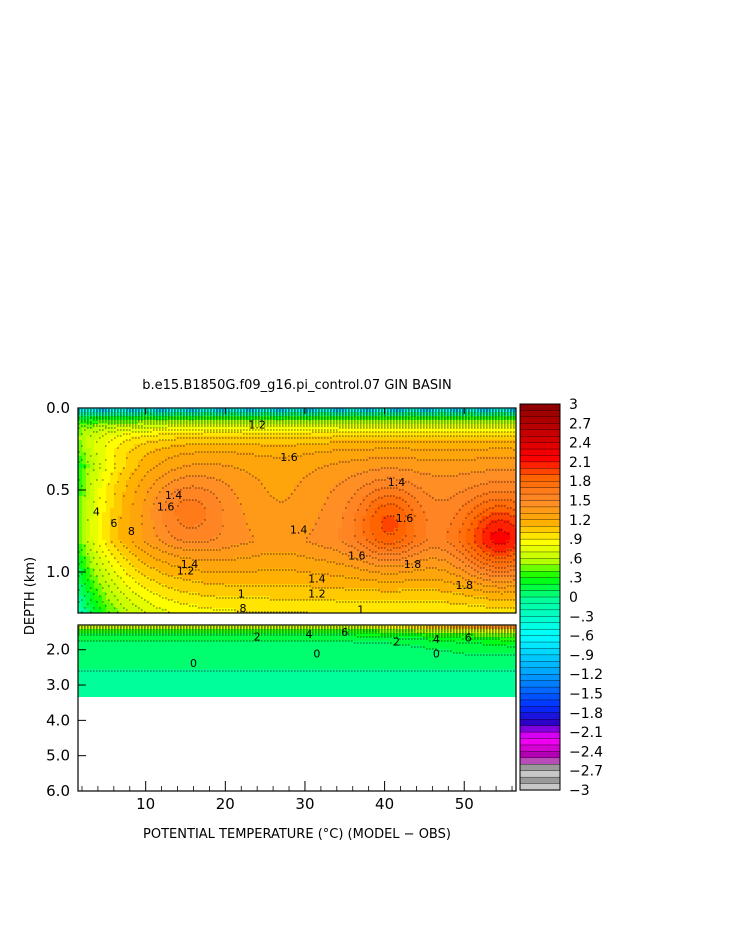 The image size is (733, 945). Describe the element at coordinates (225, 804) in the screenshot. I see `x-tick-label: 20` at that location.